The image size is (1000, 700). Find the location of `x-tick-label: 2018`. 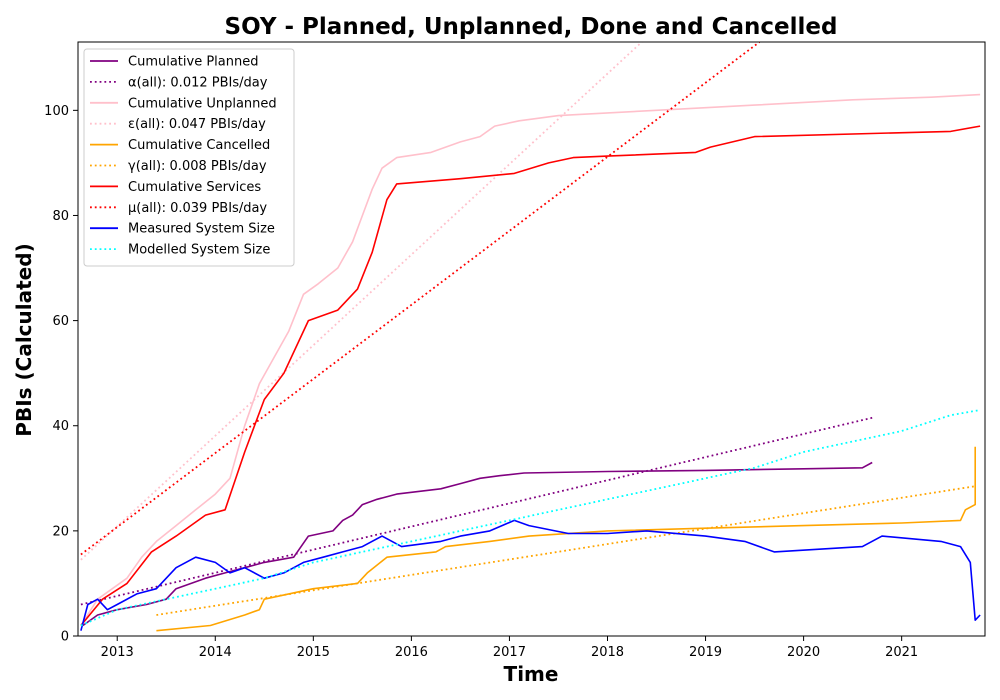

x-tick-label: 2018 is located at coordinates (607, 652).